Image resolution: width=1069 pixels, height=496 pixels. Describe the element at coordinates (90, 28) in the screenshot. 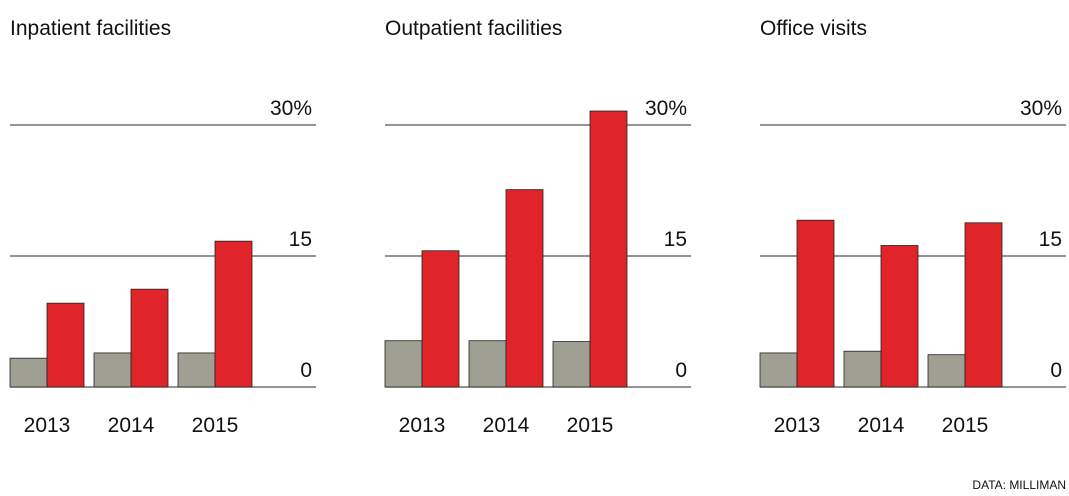

I see `panel-title: Inpatient facilities` at that location.